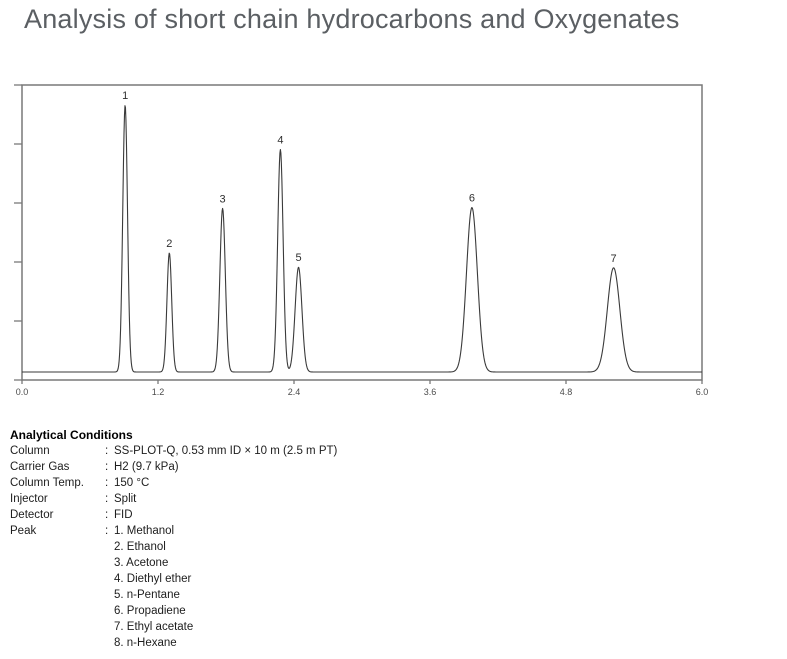 The height and width of the screenshot is (659, 787). I want to click on x-axis-tick-label: 4.8, so click(566, 392).